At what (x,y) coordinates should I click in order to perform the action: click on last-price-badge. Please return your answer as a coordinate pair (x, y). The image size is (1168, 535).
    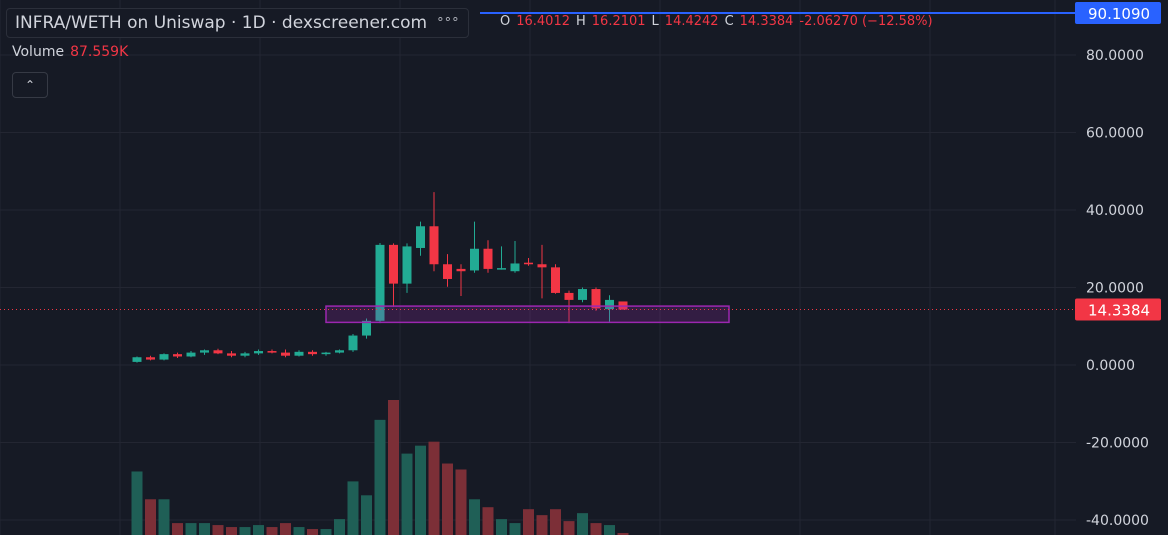
    Looking at the image, I should click on (1118, 309).